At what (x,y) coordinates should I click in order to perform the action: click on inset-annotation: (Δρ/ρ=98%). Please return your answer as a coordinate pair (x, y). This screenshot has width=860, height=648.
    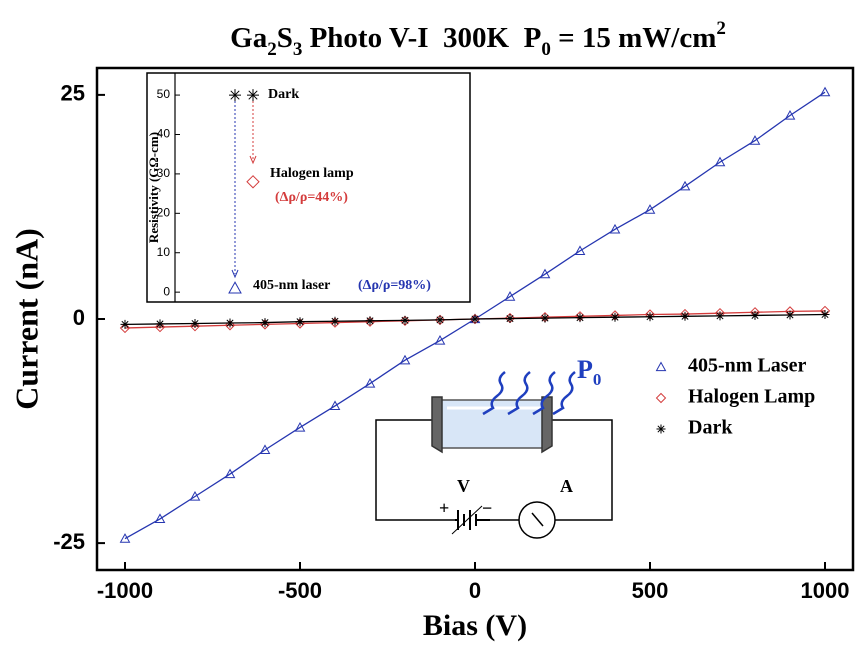
    Looking at the image, I should click on (394, 285).